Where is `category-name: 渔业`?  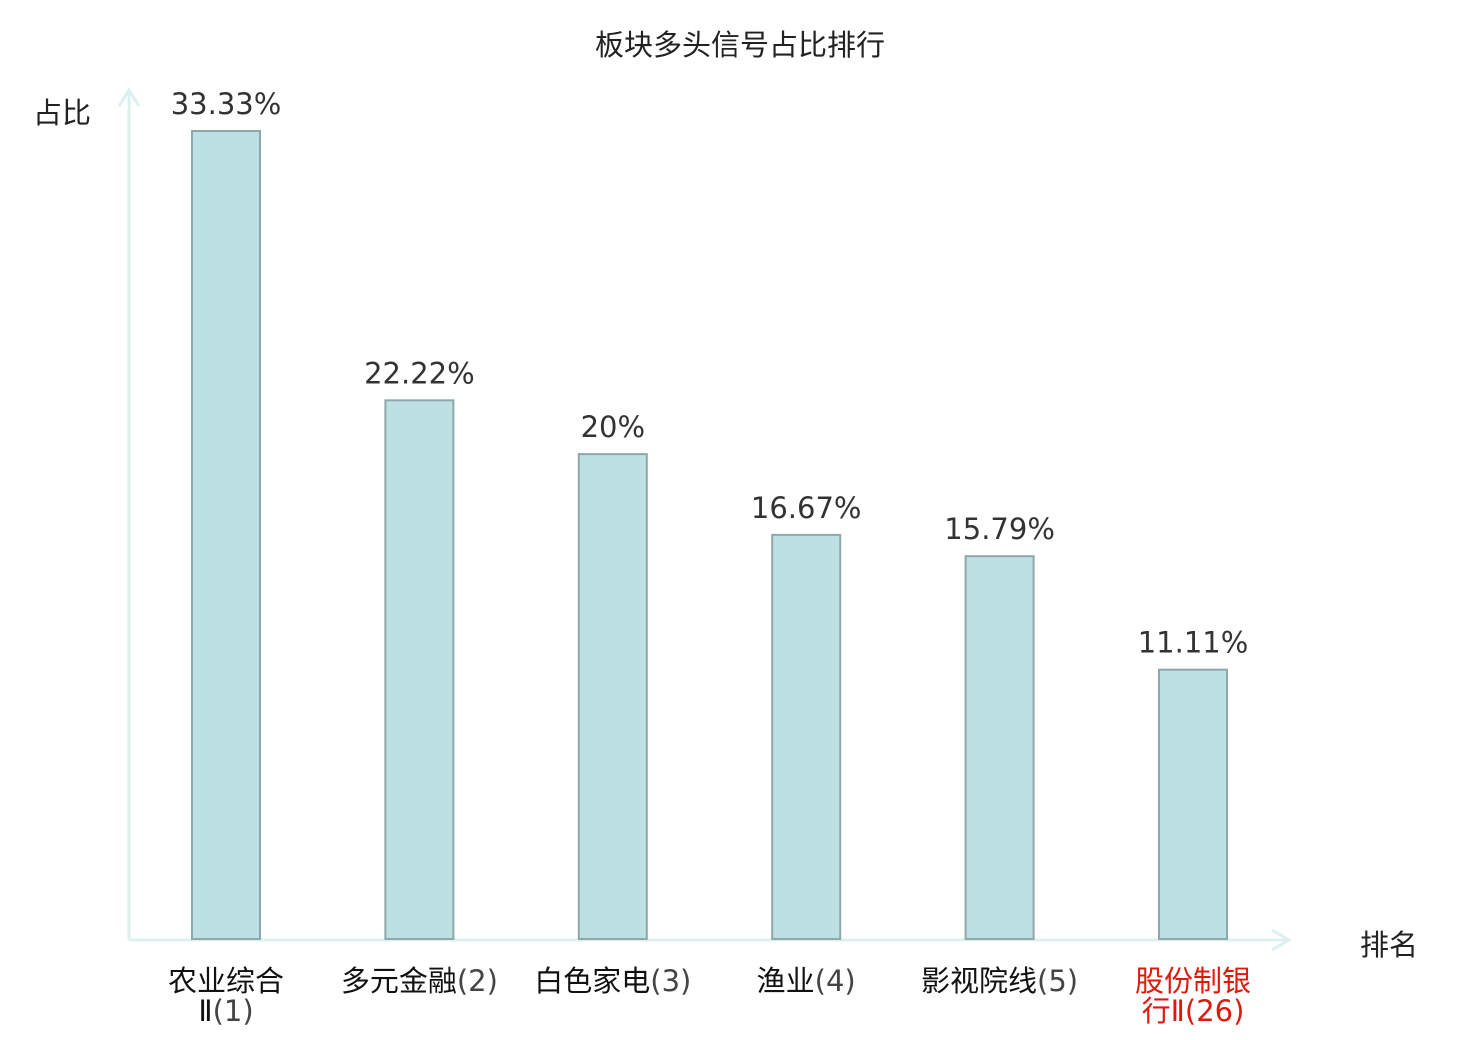 category-name: 渔业 is located at coordinates (785, 981).